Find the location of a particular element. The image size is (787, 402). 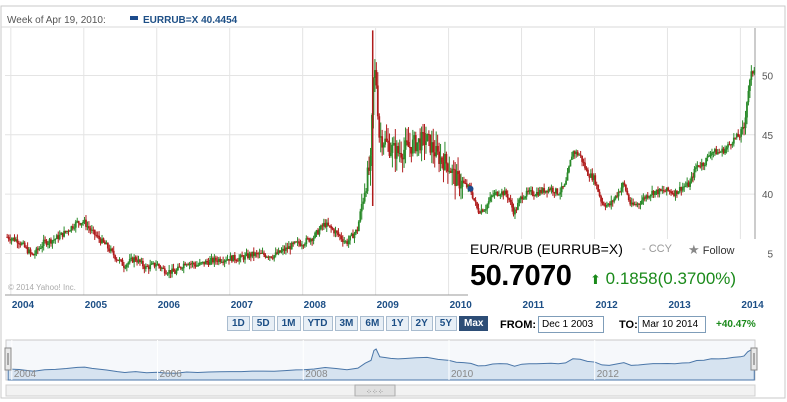

to-date-input: Mar 10 2014 is located at coordinates (672, 324).